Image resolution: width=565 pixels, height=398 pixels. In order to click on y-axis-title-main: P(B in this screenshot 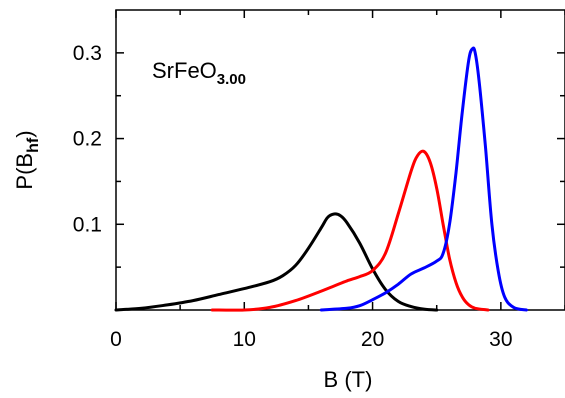, I will do `click(24, 171)`.